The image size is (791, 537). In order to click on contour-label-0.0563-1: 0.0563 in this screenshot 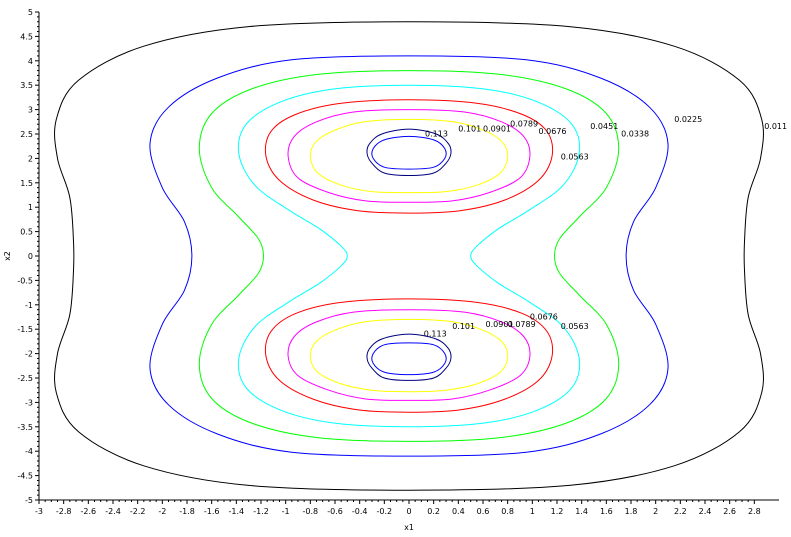, I will do `click(575, 156)`.